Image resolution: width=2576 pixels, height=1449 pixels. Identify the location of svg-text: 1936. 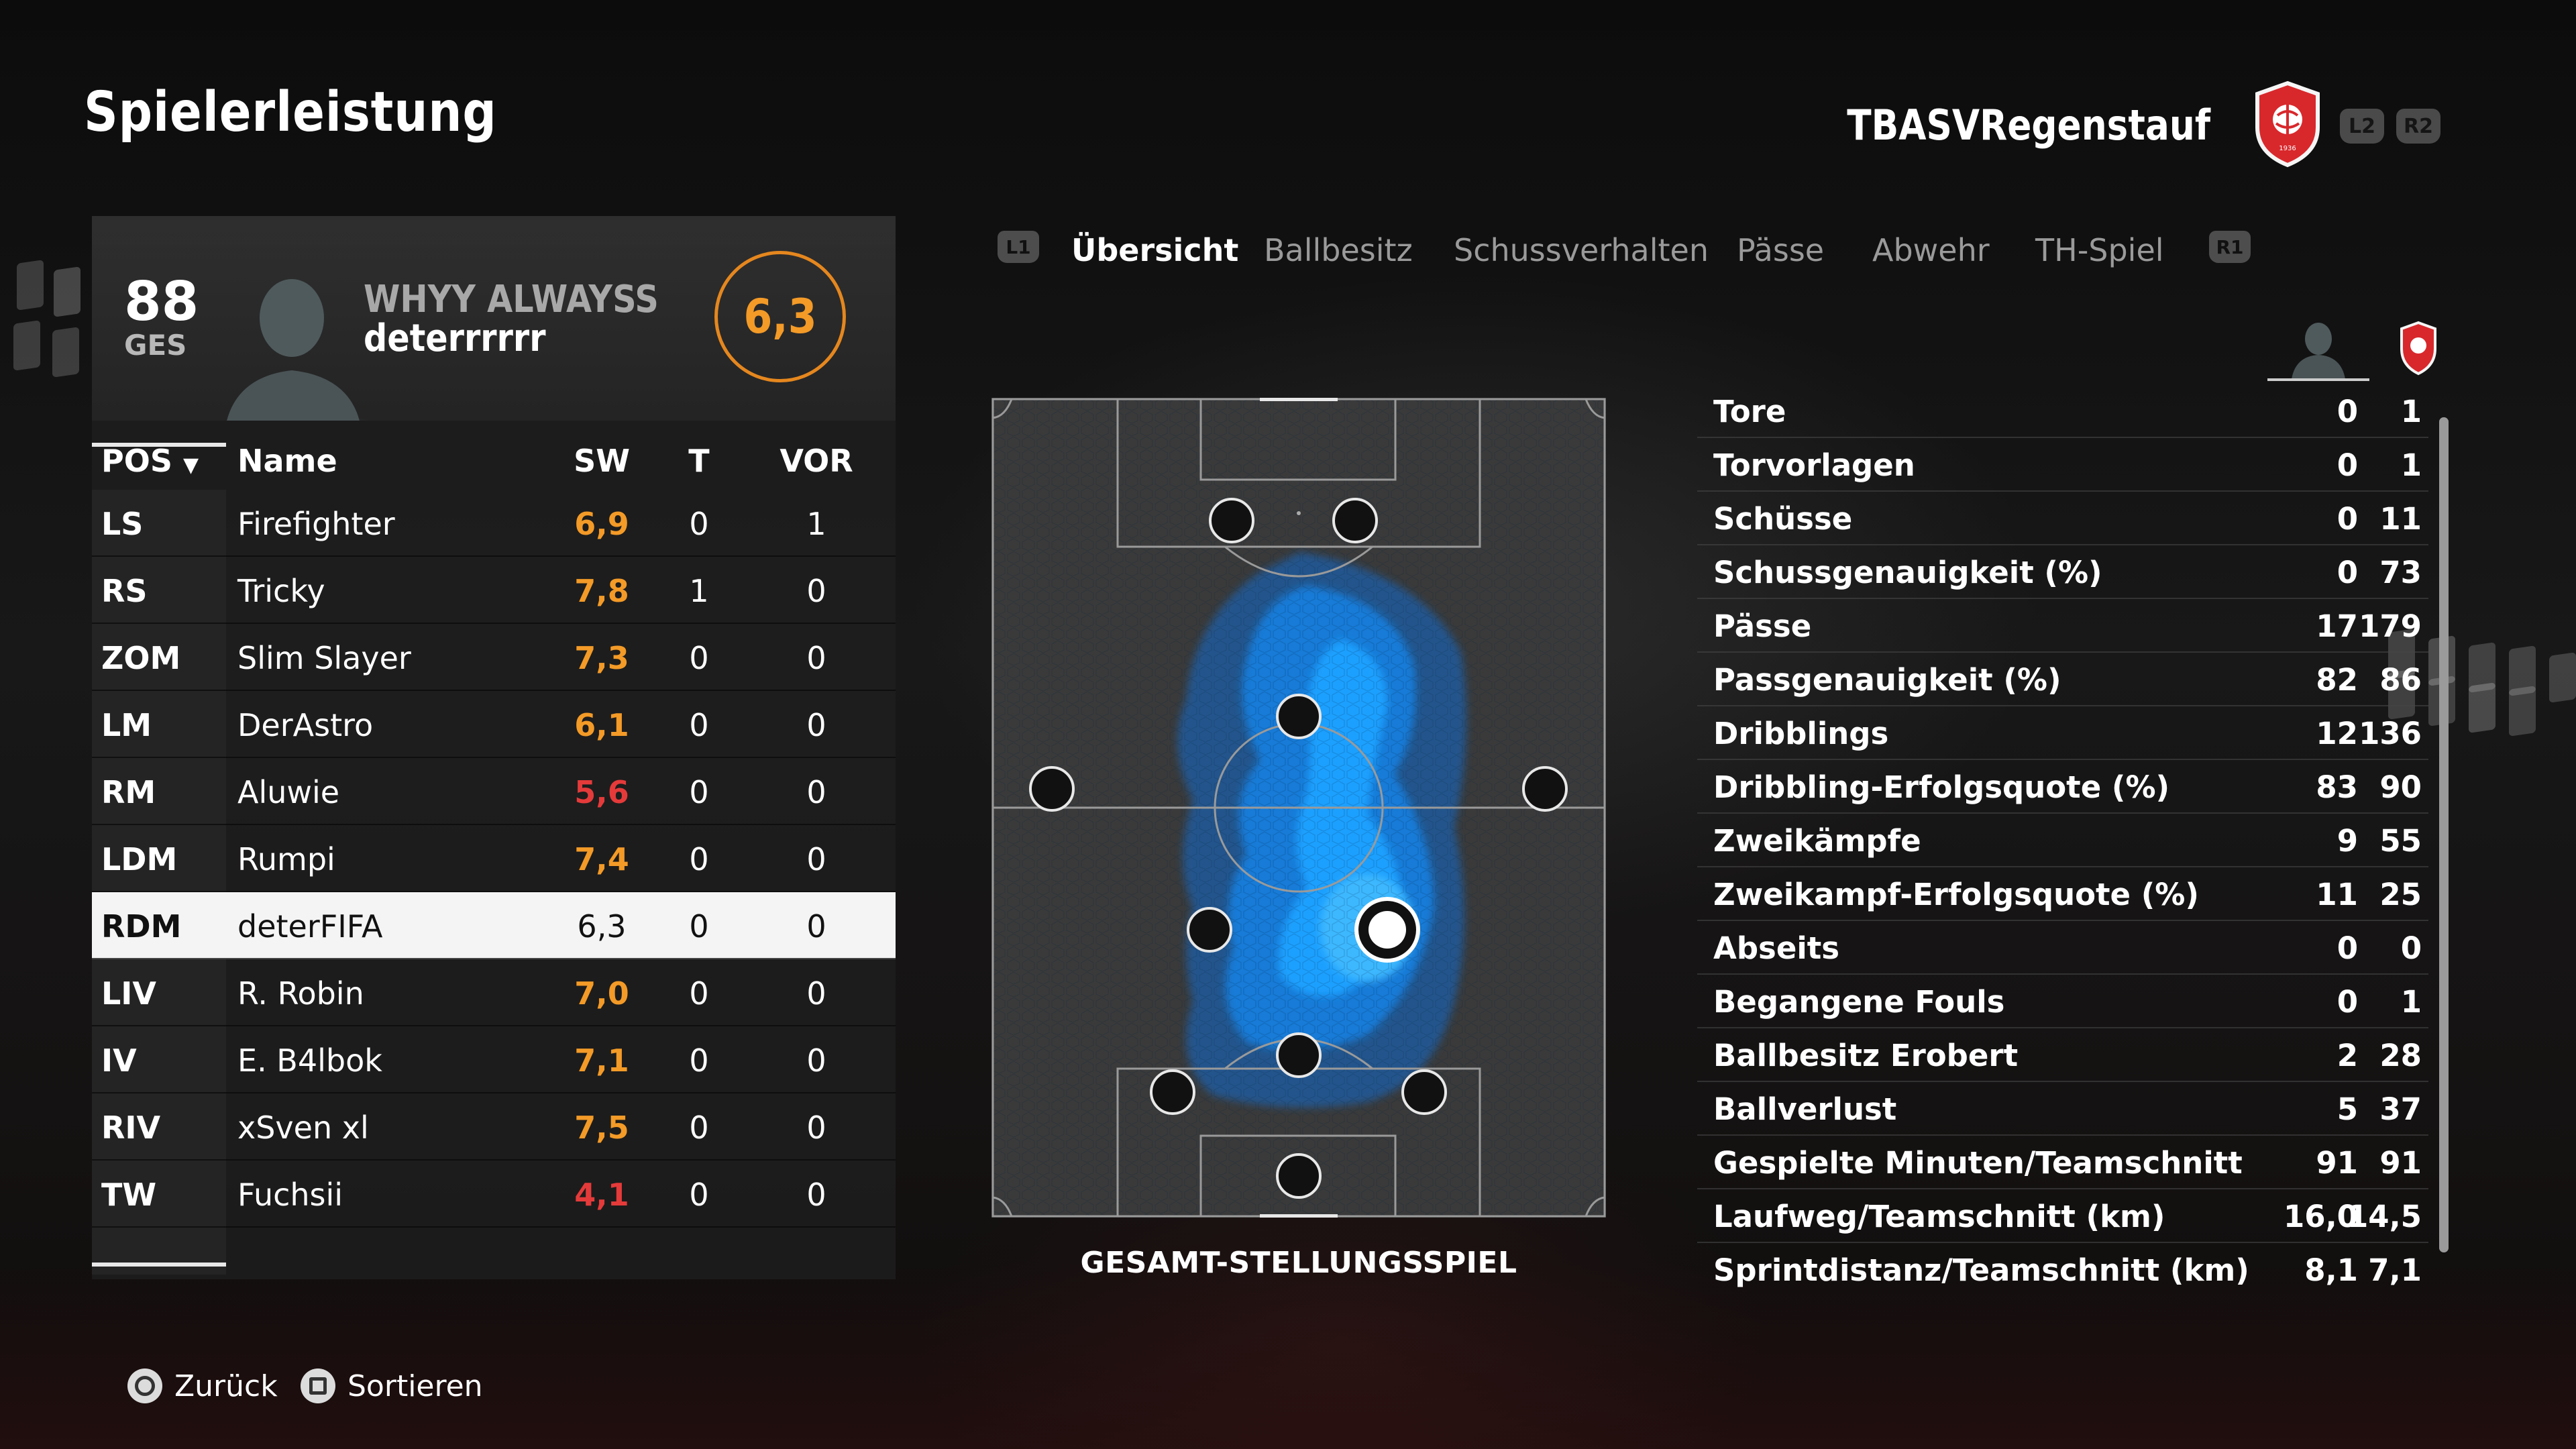
(2287, 148).